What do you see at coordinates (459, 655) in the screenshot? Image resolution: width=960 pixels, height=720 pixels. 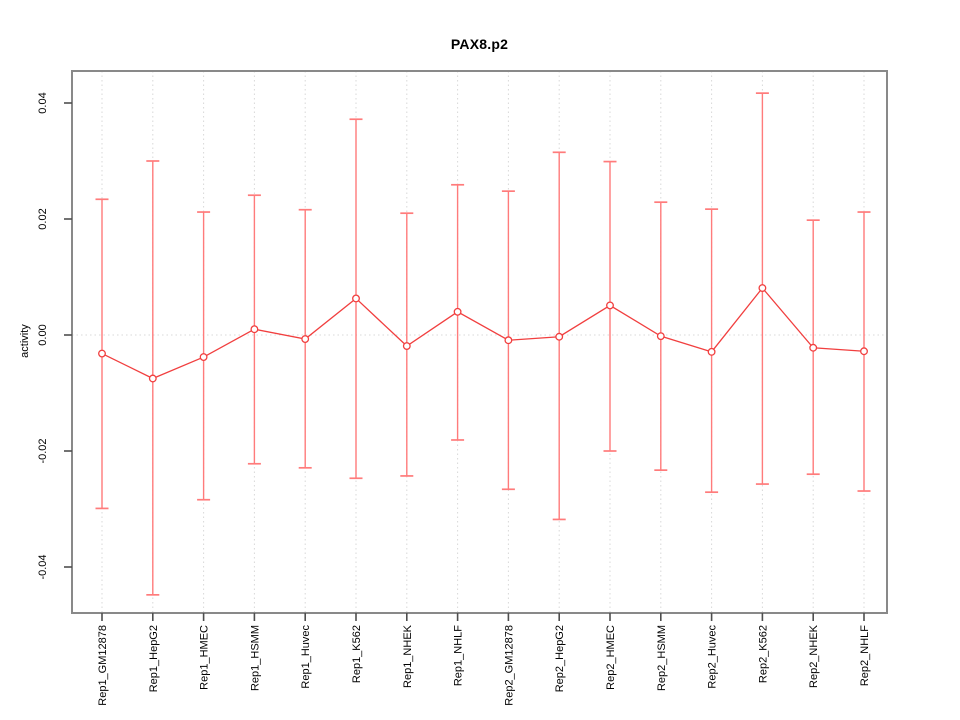 I see `x-tick-label: Rep1_NHLF` at bounding box center [459, 655].